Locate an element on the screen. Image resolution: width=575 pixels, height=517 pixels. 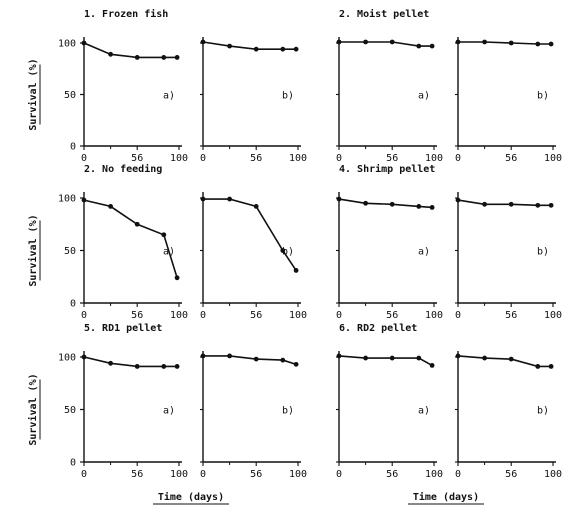
x-axis-title: Time (days) is located at coordinates (446, 497).